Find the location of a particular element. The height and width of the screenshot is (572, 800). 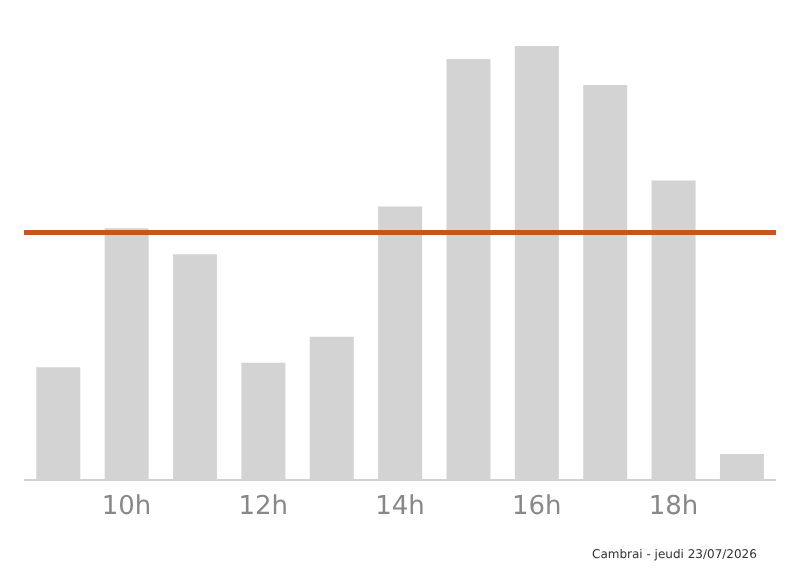

x-tick-label: 10h is located at coordinates (126, 507).